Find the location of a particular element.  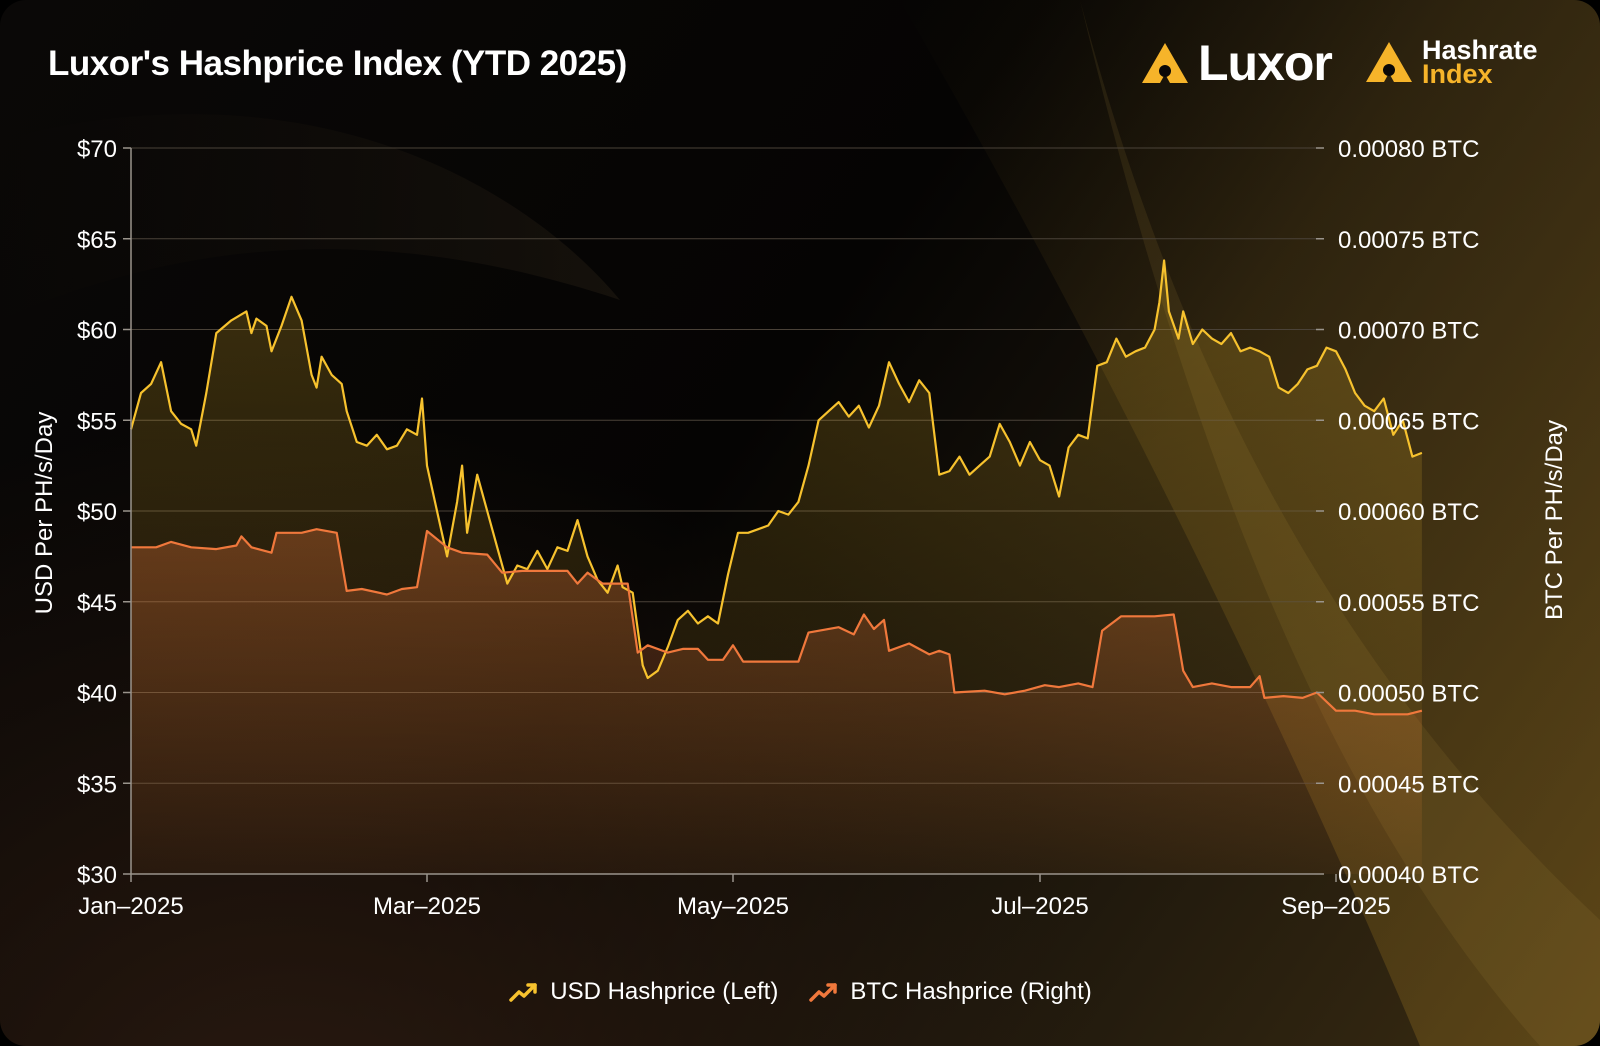

y-tick-label-left: $60 is located at coordinates (97, 331).